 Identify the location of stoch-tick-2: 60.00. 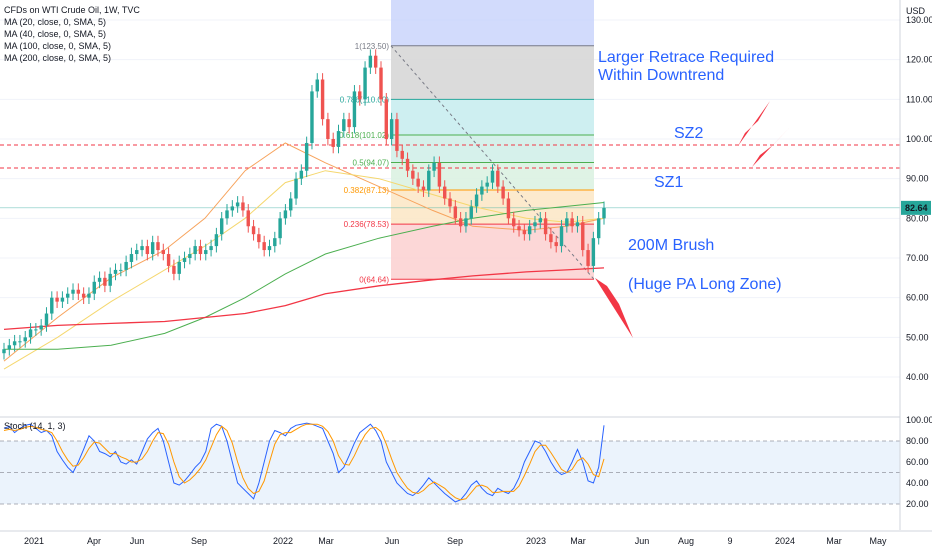
(917, 462).